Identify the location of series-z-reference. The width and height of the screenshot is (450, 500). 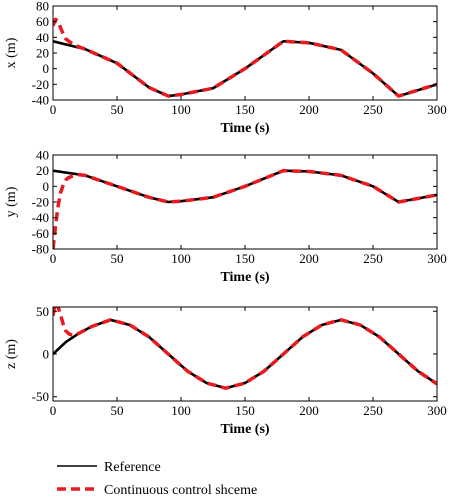
(245, 354).